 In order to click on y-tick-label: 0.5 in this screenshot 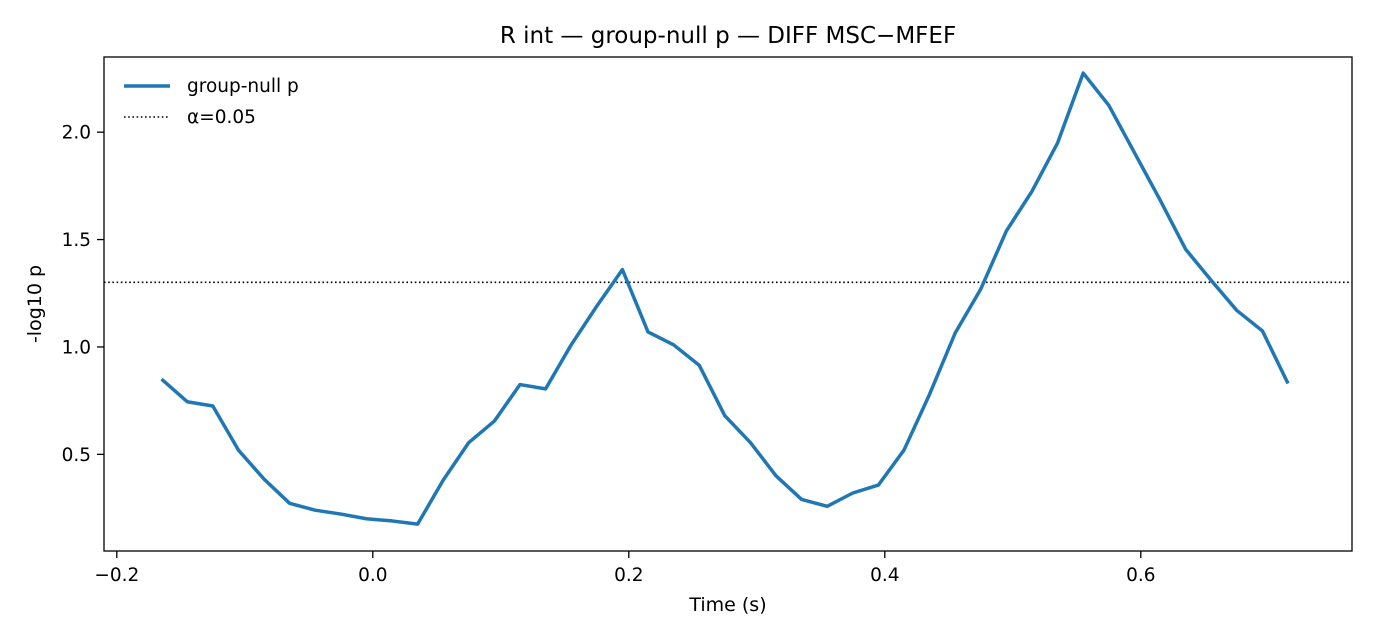, I will do `click(76, 455)`.